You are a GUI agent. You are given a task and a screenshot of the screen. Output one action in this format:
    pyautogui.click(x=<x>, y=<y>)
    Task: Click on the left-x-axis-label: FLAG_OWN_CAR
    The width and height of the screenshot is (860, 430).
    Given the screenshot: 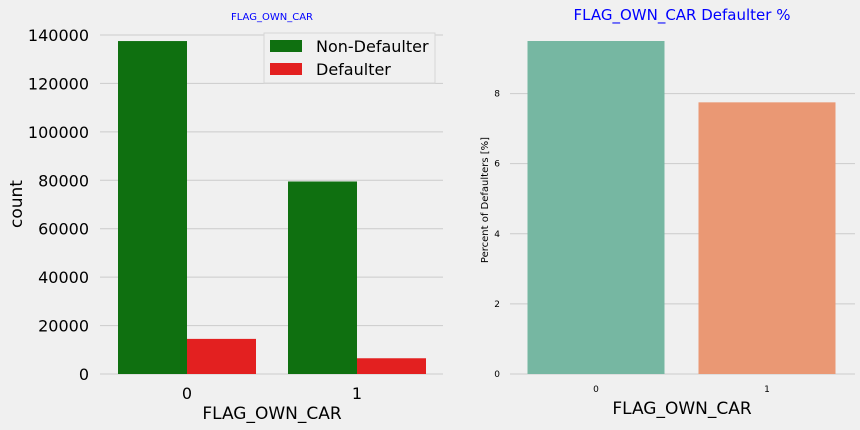 What is the action you would take?
    pyautogui.click(x=272, y=414)
    